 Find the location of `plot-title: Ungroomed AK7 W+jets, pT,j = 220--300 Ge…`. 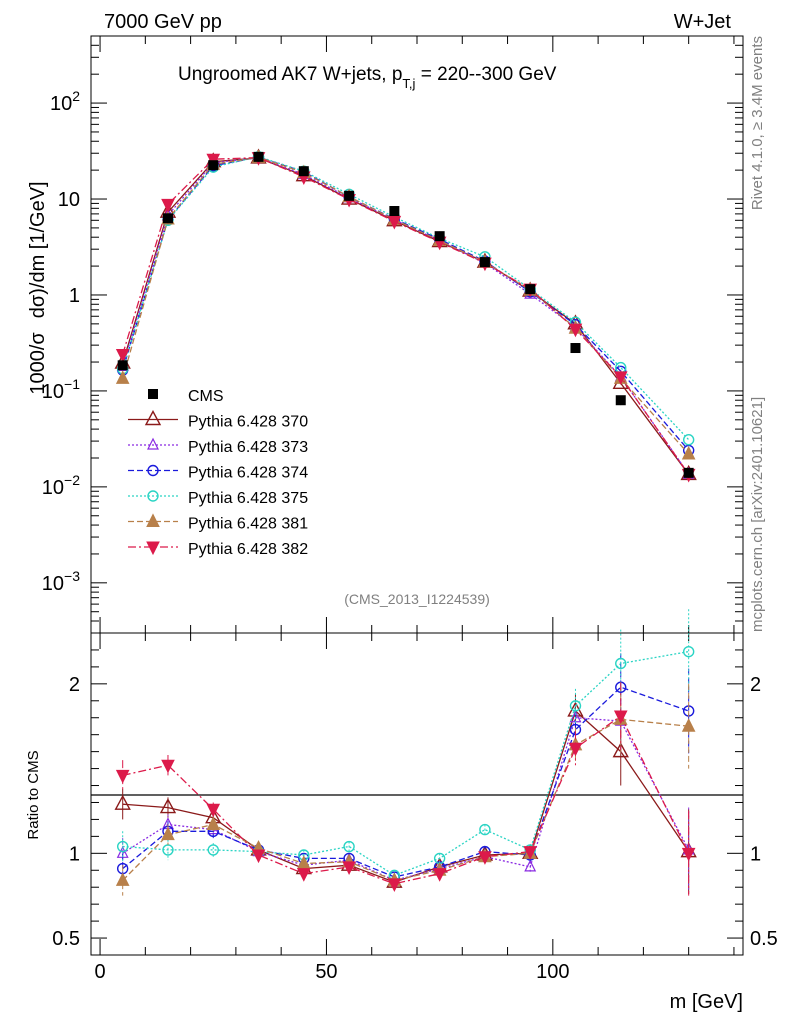

plot-title: Ungroomed AK7 W+jets, pT,j = 220--300 Ge… is located at coordinates (367, 77).